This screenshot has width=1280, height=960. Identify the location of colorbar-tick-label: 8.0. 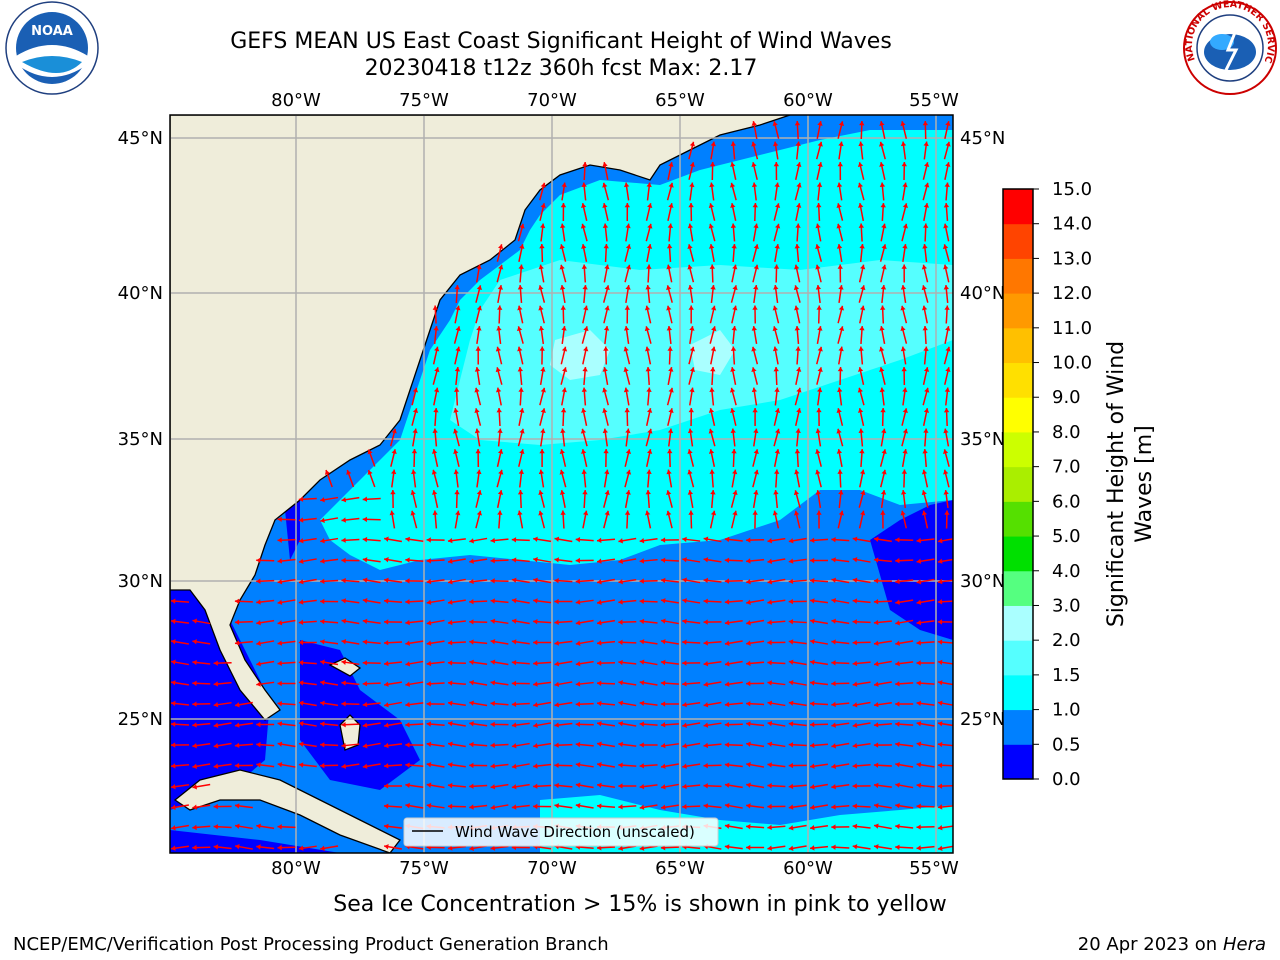
(1066, 432).